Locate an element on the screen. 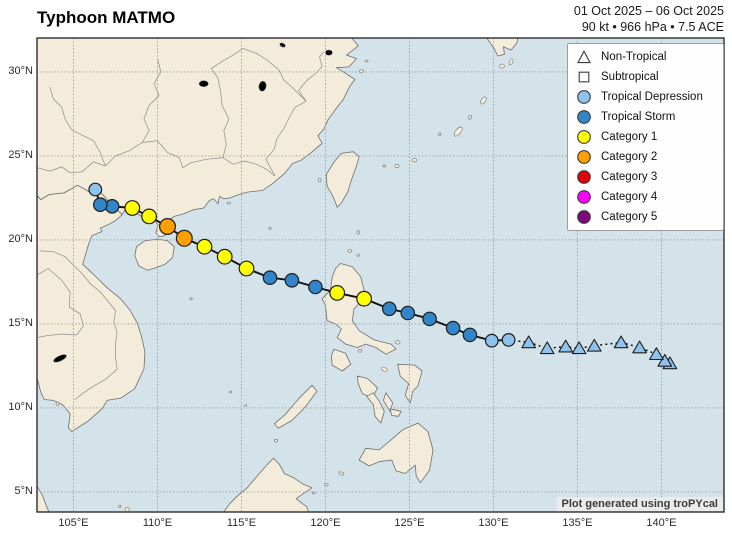 The image size is (732, 534). storm-stats: 90 kt • 966 hPa • 7.5 ACE is located at coordinates (652, 27).